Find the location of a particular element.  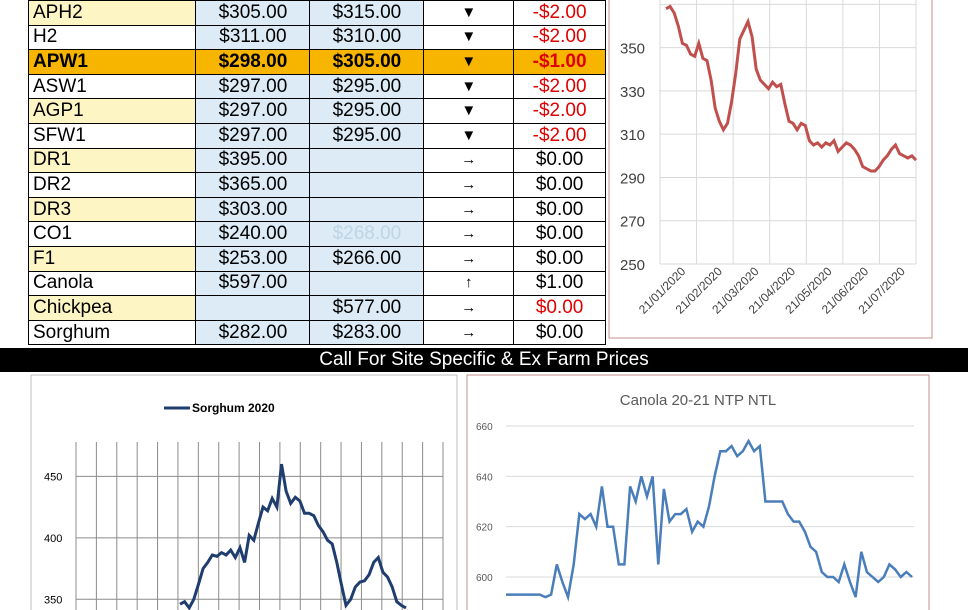

table-row: Chickpea $577.00 → $0.00 is located at coordinates (316, 308).